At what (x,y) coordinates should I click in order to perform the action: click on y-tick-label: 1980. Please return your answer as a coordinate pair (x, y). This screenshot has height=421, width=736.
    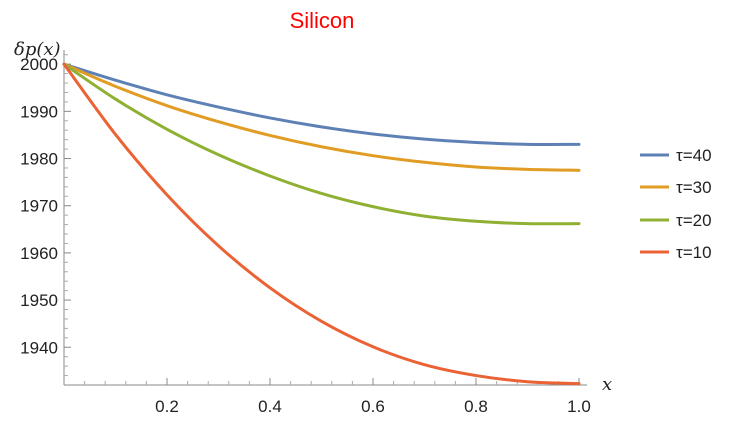
    Looking at the image, I should click on (39, 159).